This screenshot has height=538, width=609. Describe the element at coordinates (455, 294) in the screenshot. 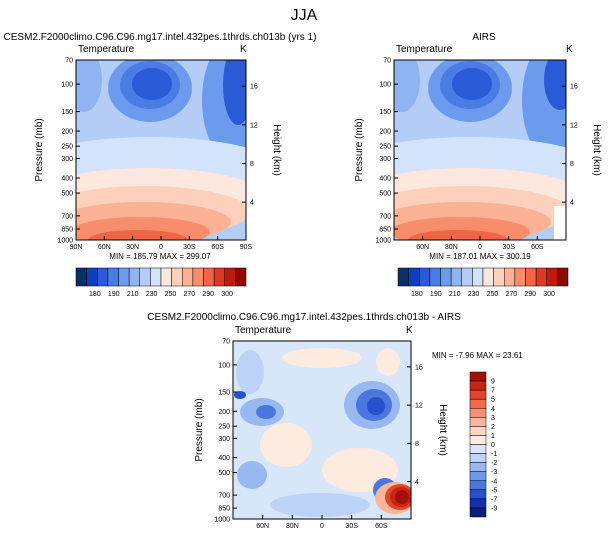

I see `colorbar-label: 210` at that location.